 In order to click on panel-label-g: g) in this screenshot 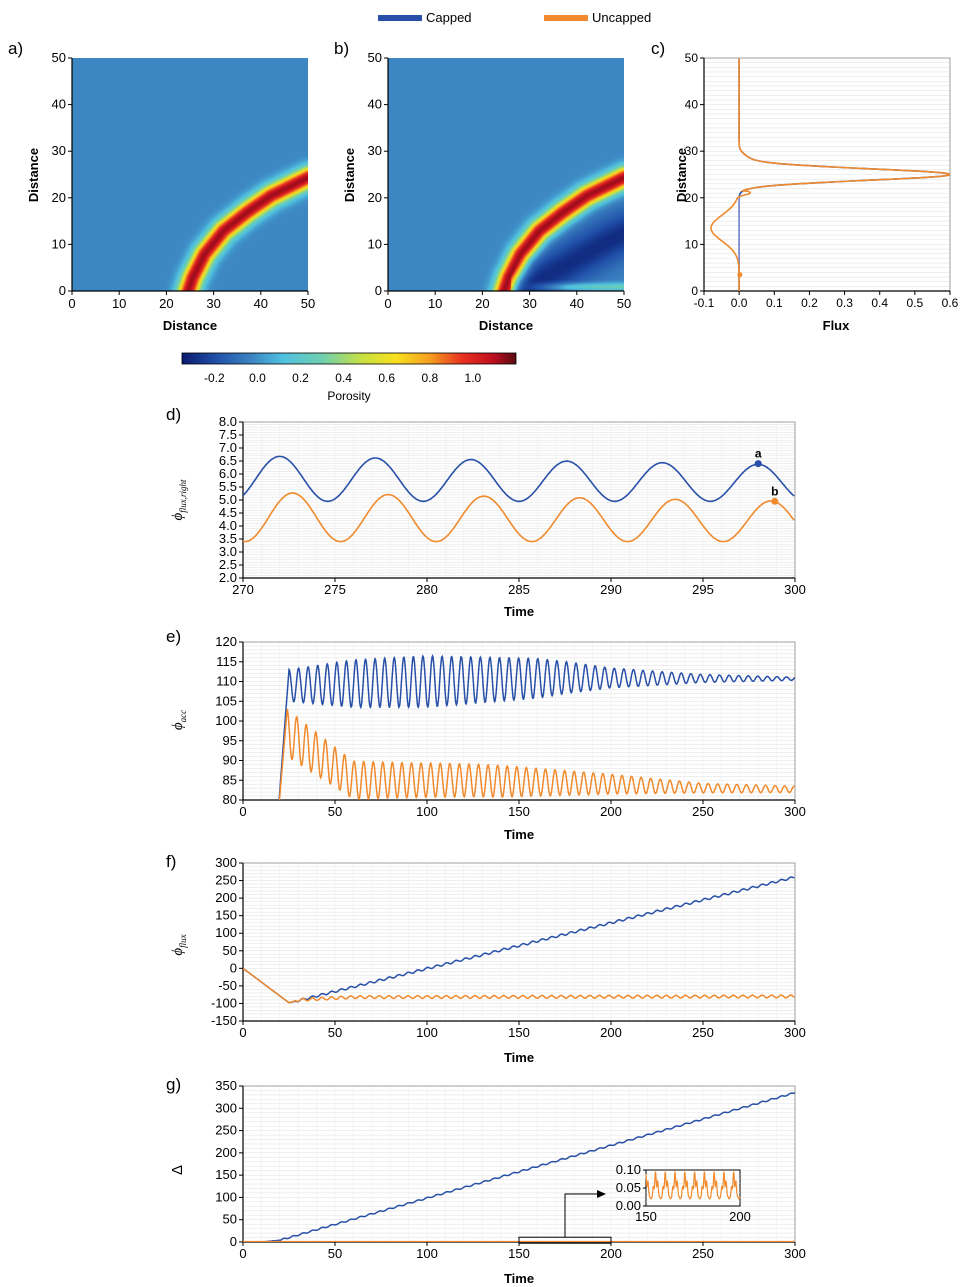, I will do `click(173, 1084)`.